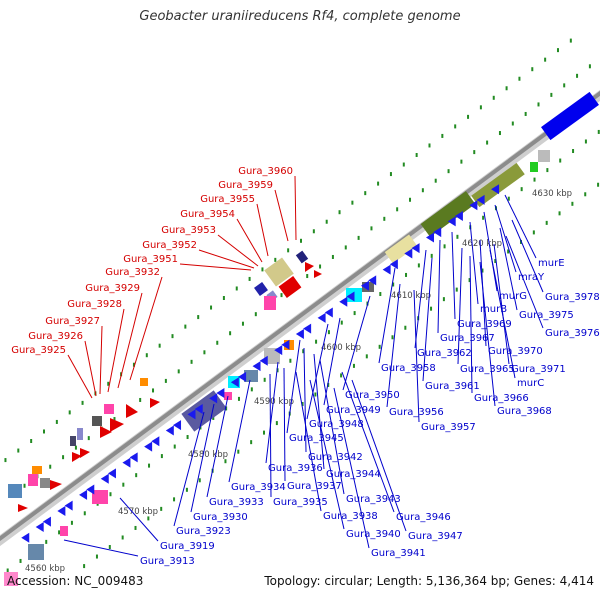 The width and height of the screenshot is (600, 604). I want to click on gene-label: Gura_3940, so click(373, 534).